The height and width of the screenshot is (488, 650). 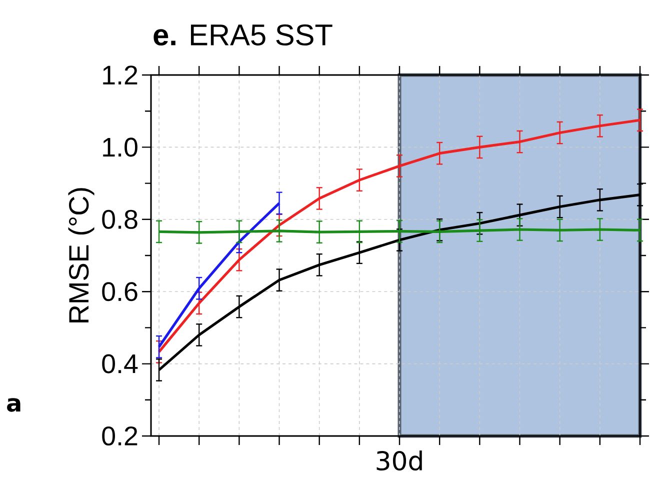 I want to click on x-tick-label: 30d, so click(x=399, y=460).